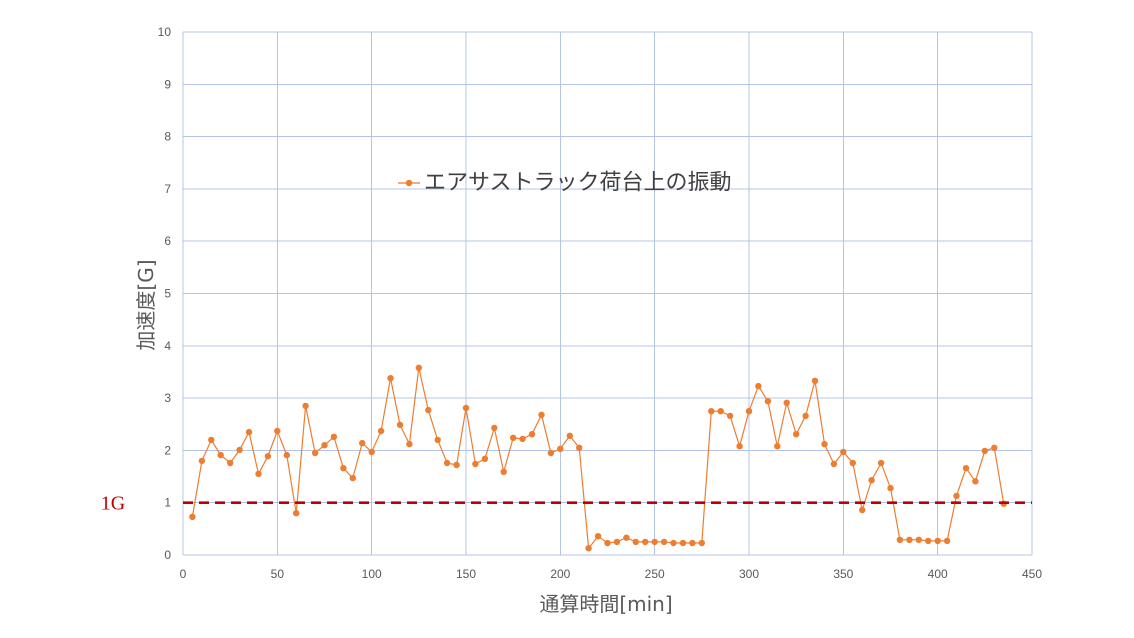 The image size is (1134, 638). What do you see at coordinates (167, 84) in the screenshot?
I see `y-tick-label: 9` at bounding box center [167, 84].